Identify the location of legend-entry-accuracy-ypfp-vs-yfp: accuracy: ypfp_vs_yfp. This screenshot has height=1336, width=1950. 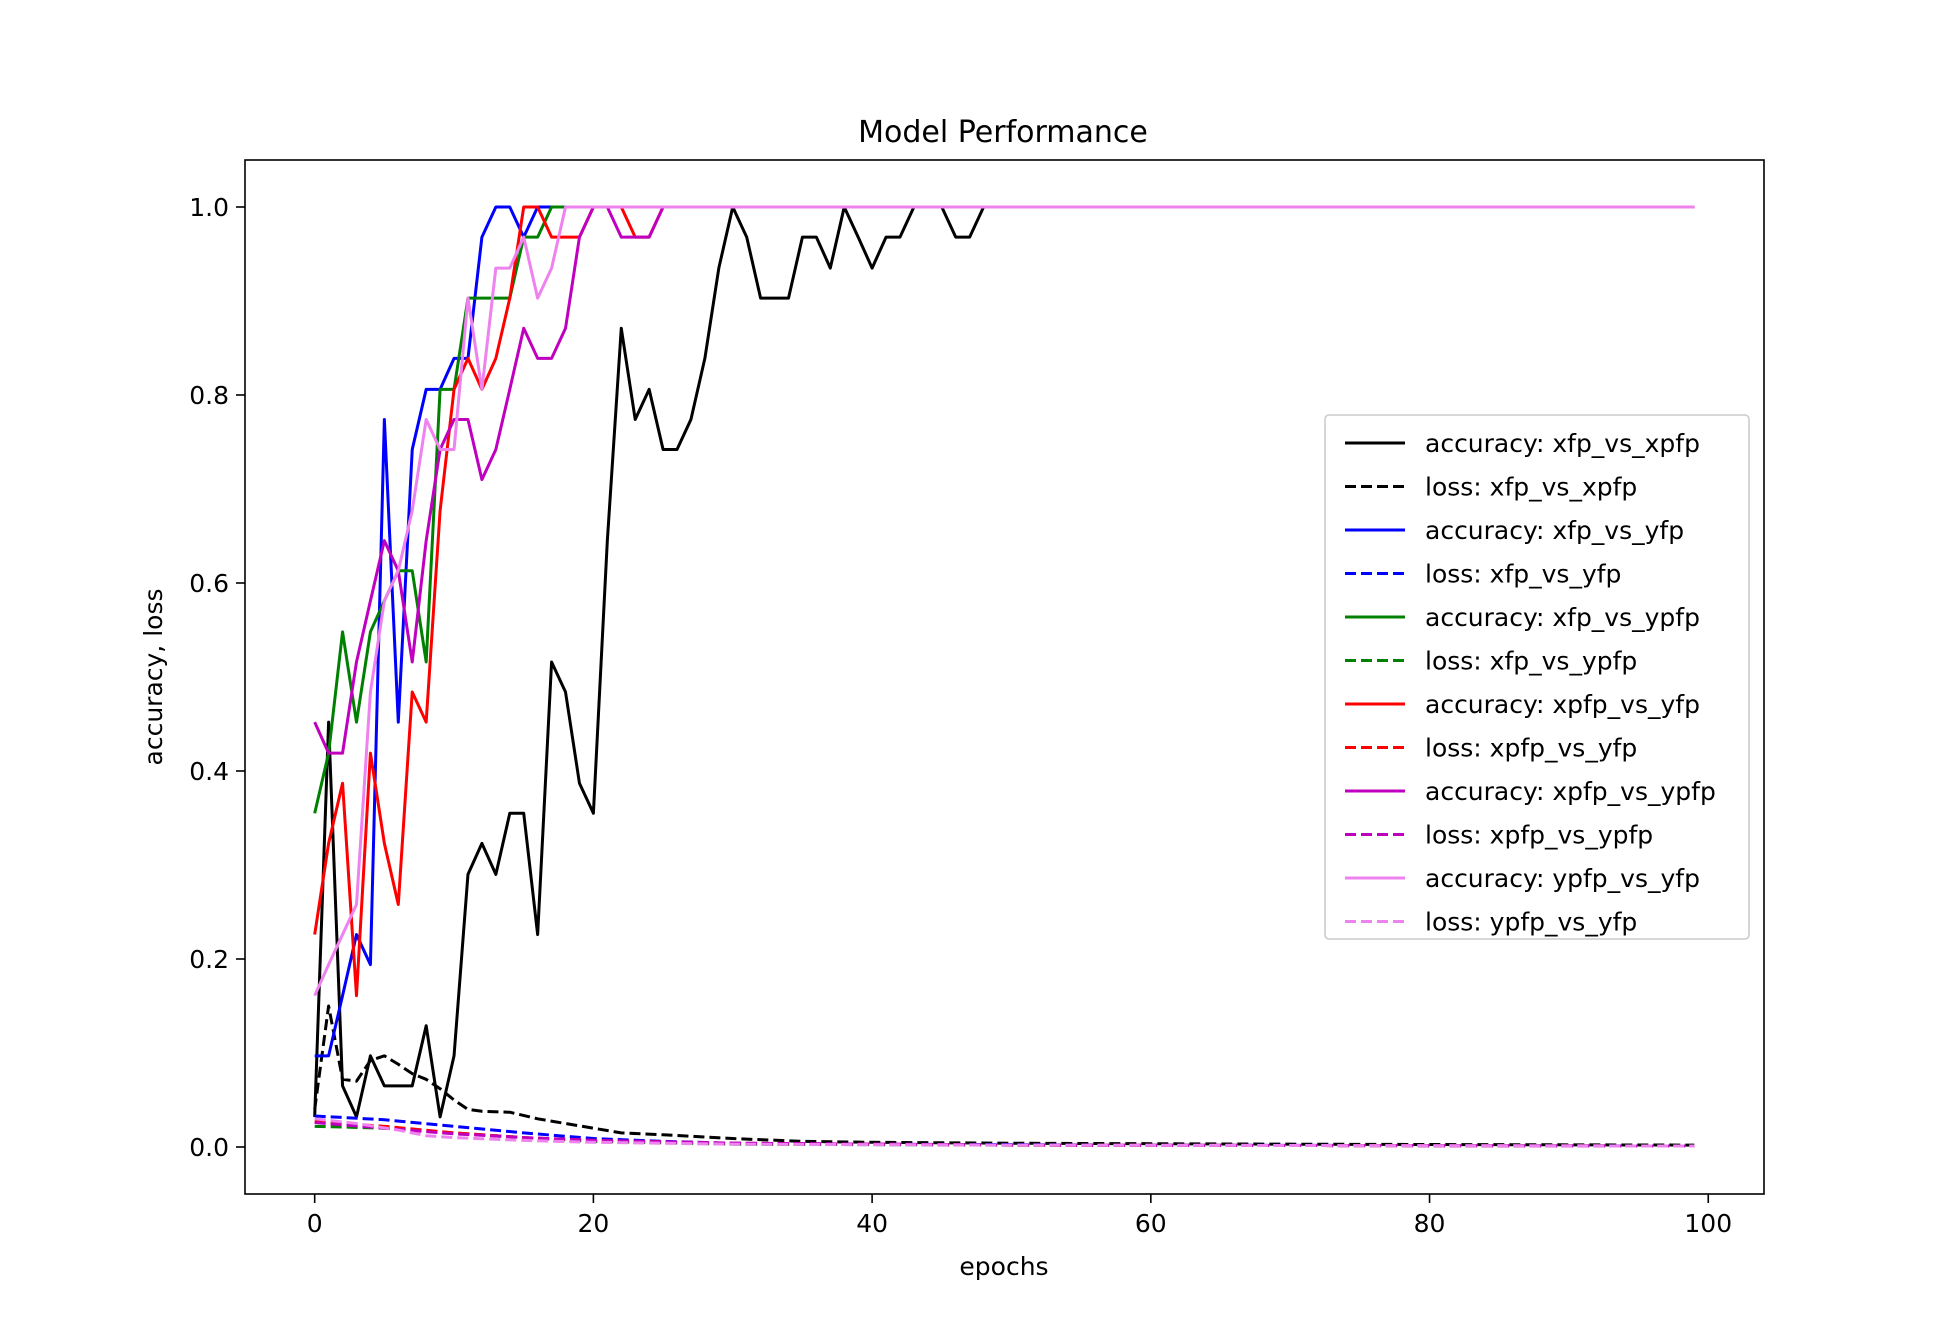
(1562, 878).